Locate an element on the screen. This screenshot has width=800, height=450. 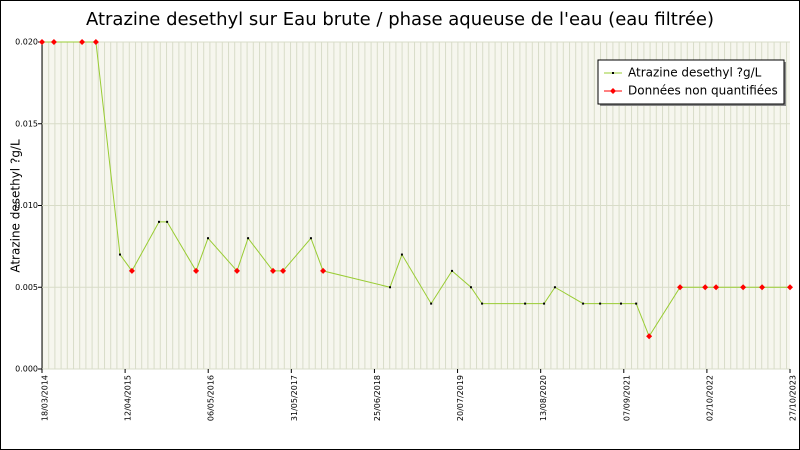
x-tick-label: 13/08/2020 is located at coordinates (543, 398).